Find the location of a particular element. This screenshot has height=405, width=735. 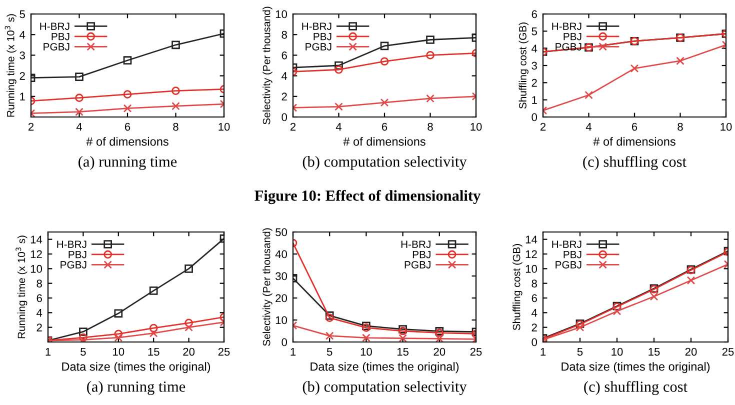

y-tick-label: 30 is located at coordinates (282, 276).